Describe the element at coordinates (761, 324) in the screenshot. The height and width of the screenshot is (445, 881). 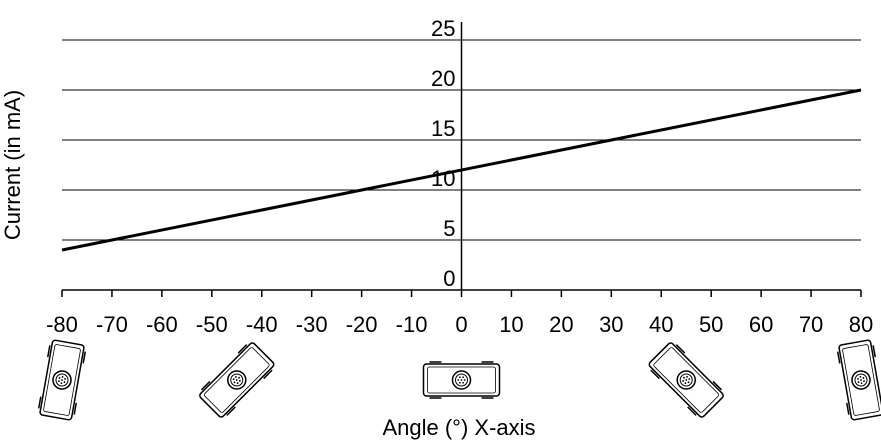
I see `x-tick-label: 60` at that location.